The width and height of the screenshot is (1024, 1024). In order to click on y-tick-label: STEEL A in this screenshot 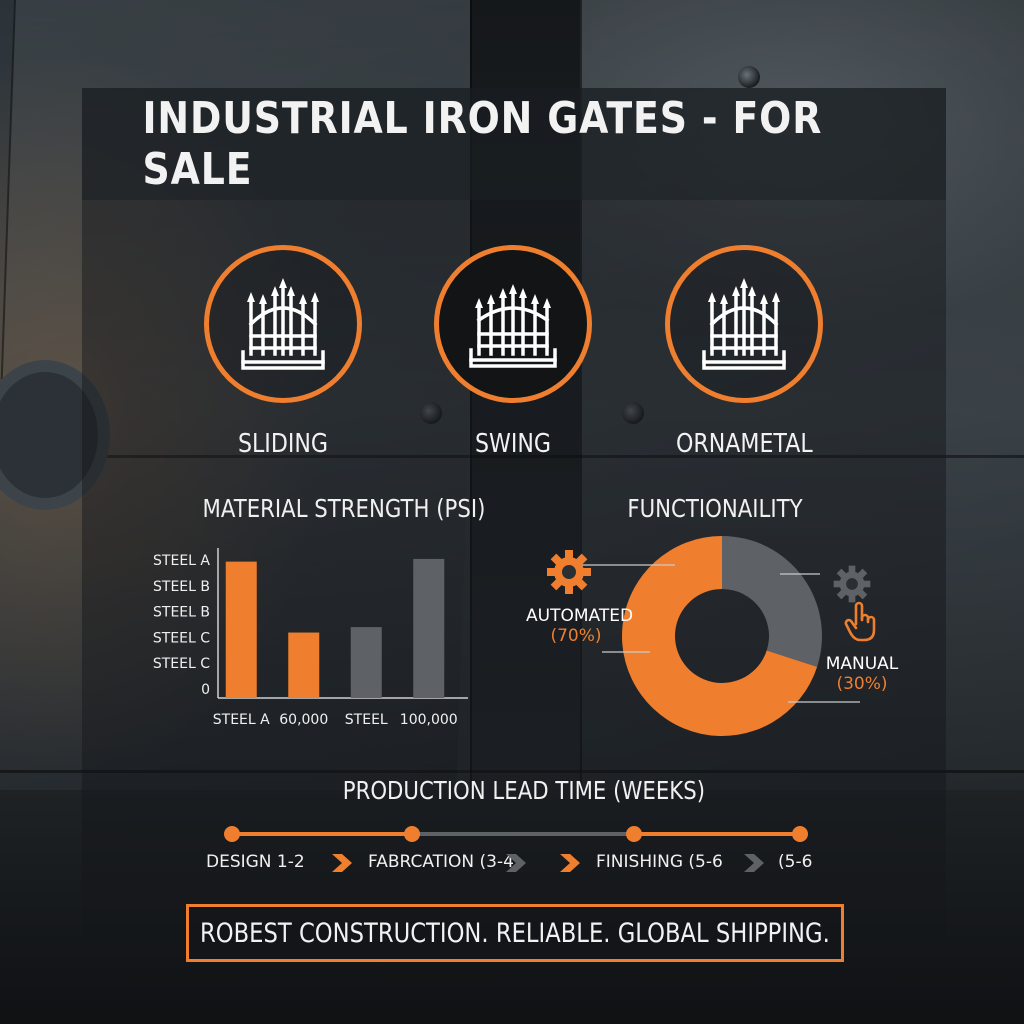, I will do `click(181, 561)`.